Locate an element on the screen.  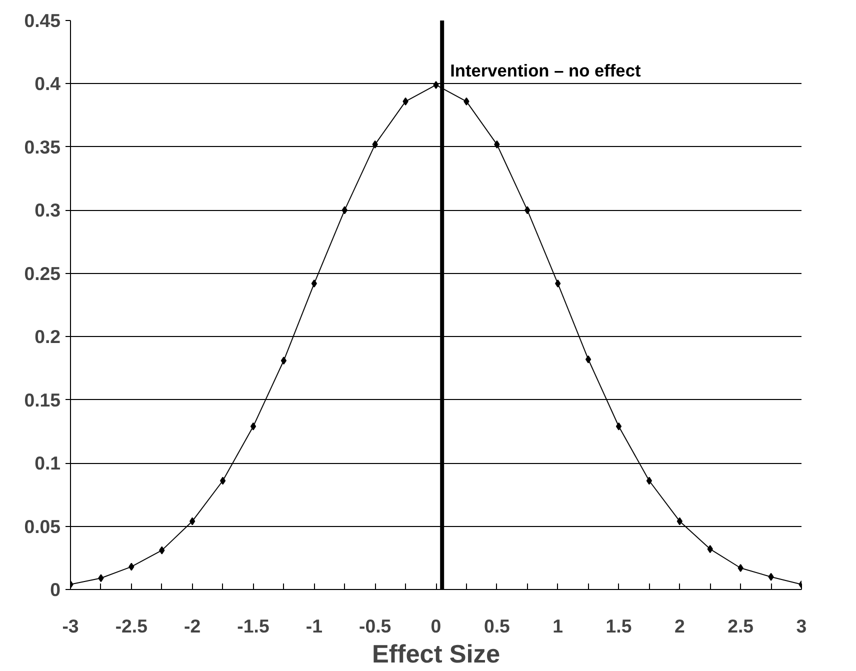
x-tick-label: 0.5 is located at coordinates (497, 626).